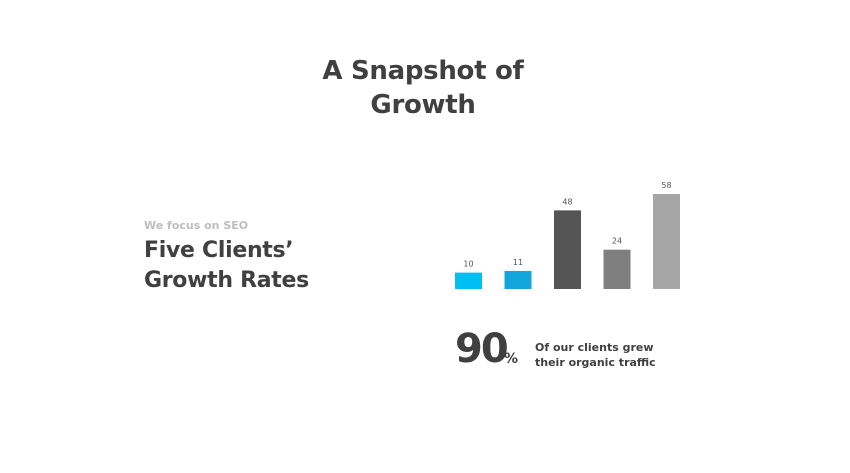  I want to click on page-title-line-2: Growth, so click(423, 105).